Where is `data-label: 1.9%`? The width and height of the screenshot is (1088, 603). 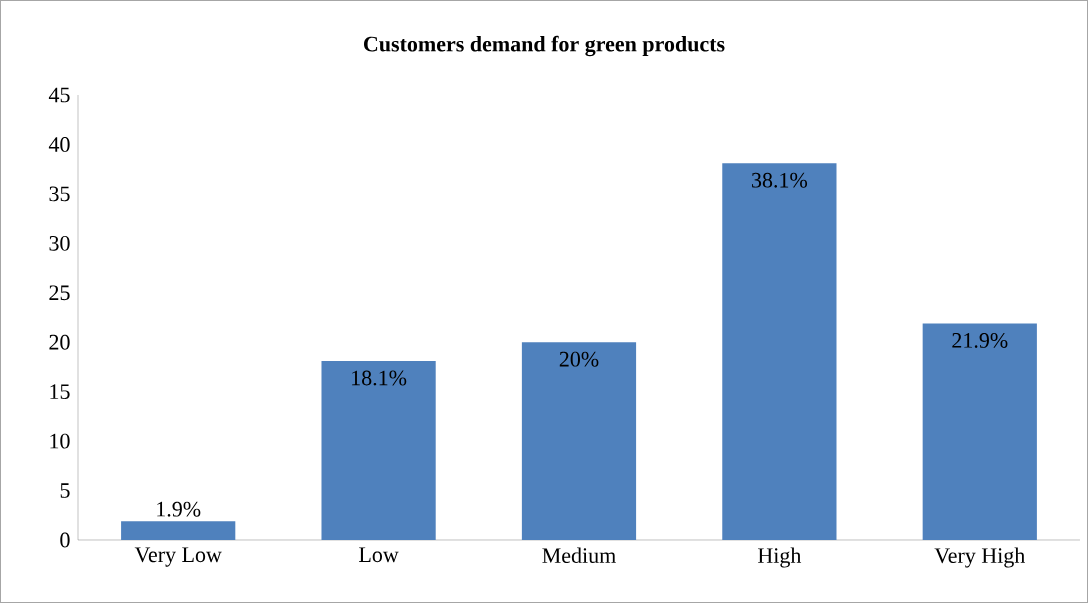 data-label: 1.9% is located at coordinates (179, 509).